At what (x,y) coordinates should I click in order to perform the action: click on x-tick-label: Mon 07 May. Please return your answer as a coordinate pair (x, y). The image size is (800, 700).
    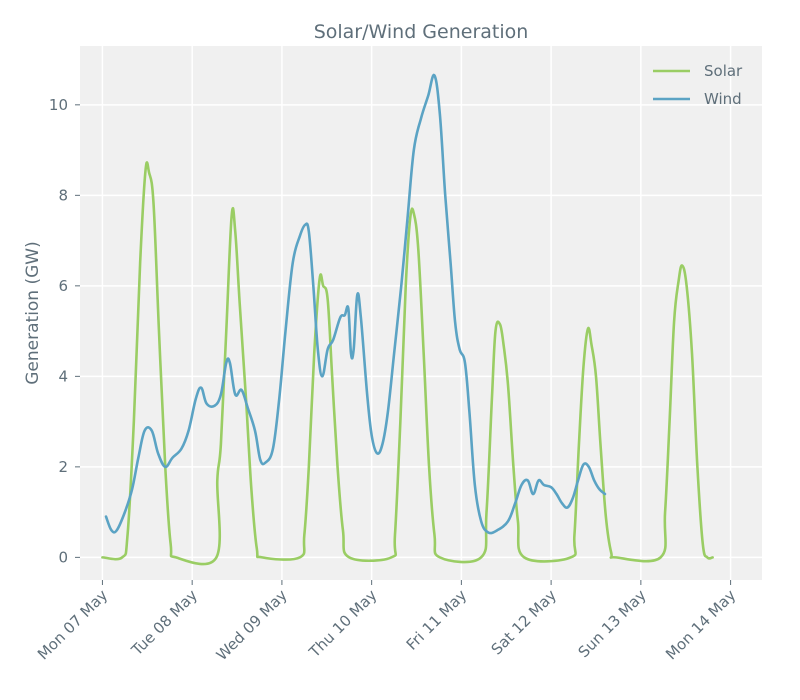
    Looking at the image, I should click on (72, 624).